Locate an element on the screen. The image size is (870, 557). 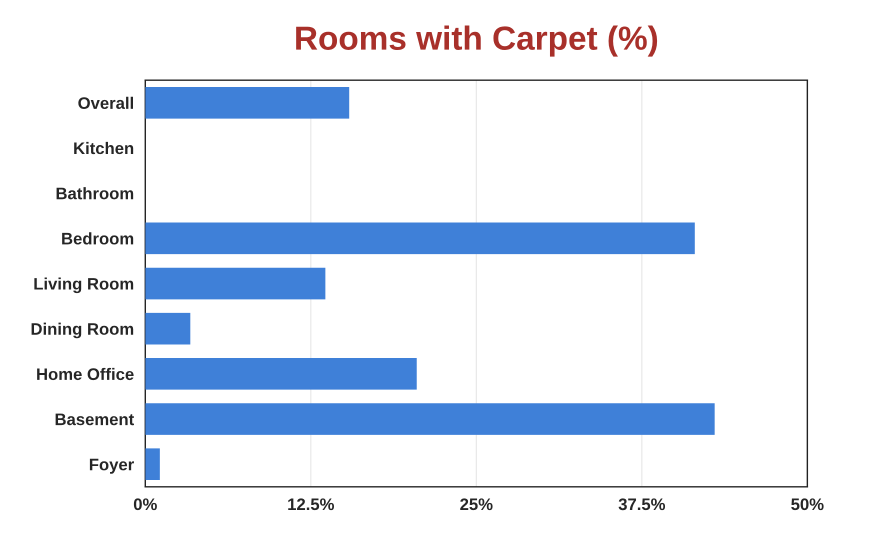
y-tick-label: Bedroom is located at coordinates (98, 238).